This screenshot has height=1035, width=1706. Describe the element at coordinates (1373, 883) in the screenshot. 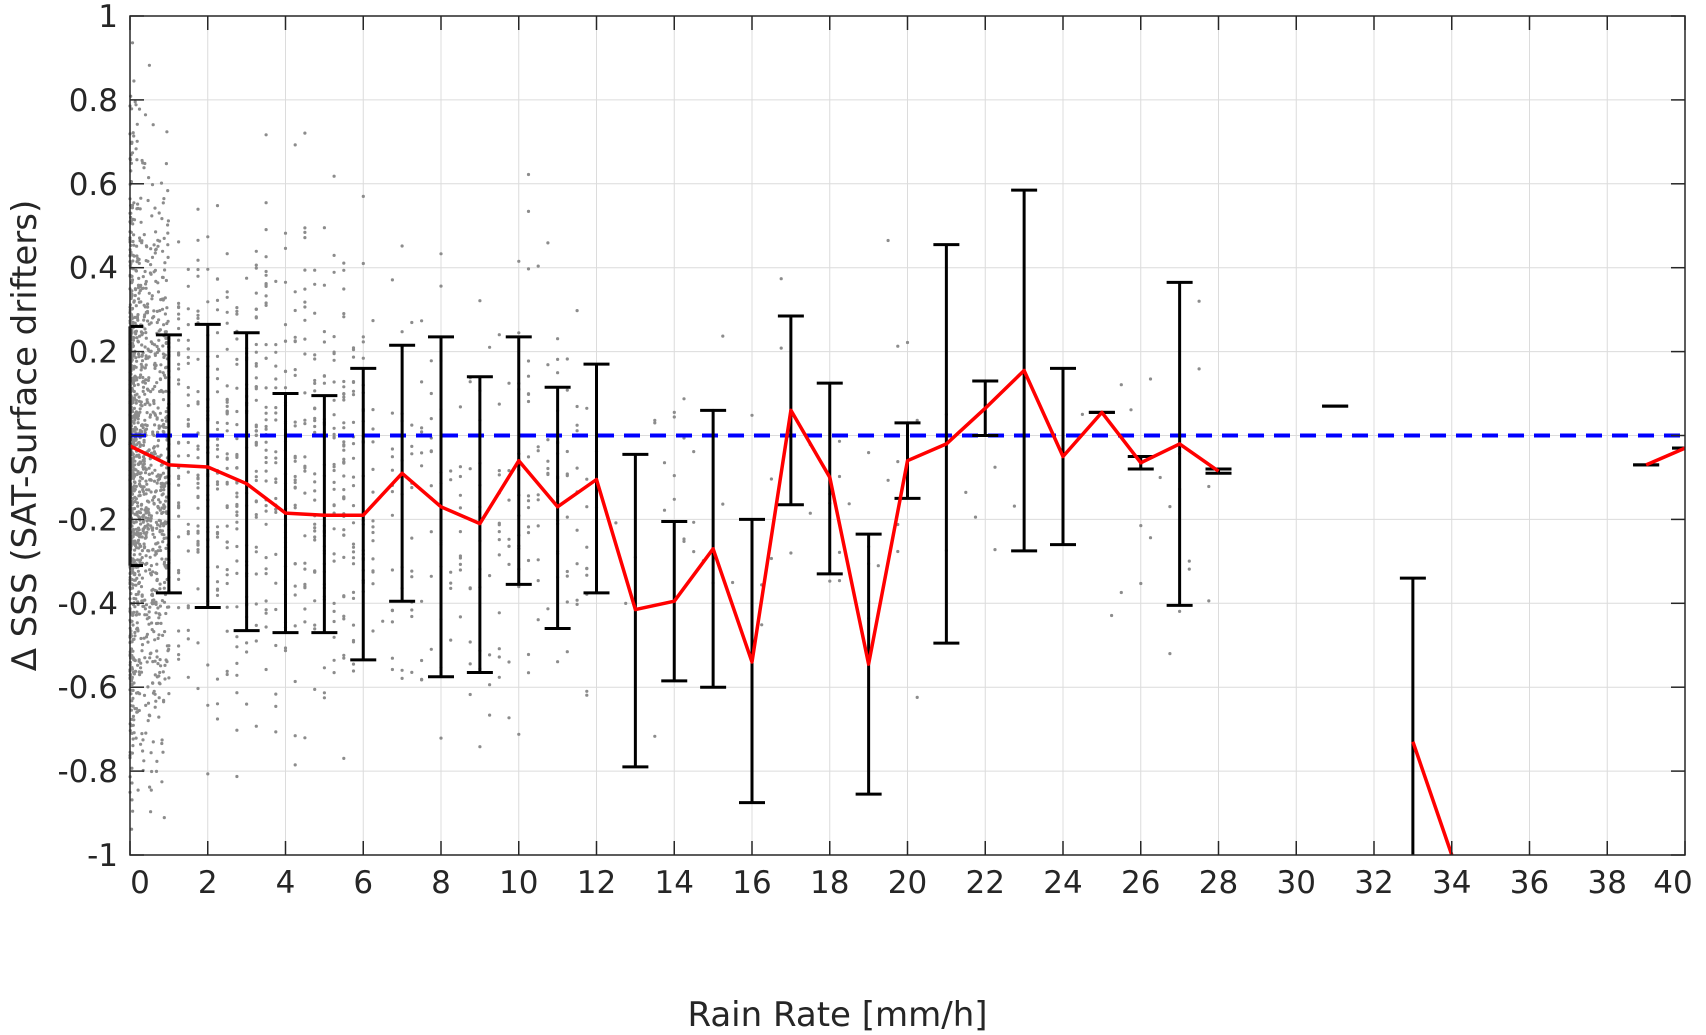

I see `x-tick-label: 32` at that location.